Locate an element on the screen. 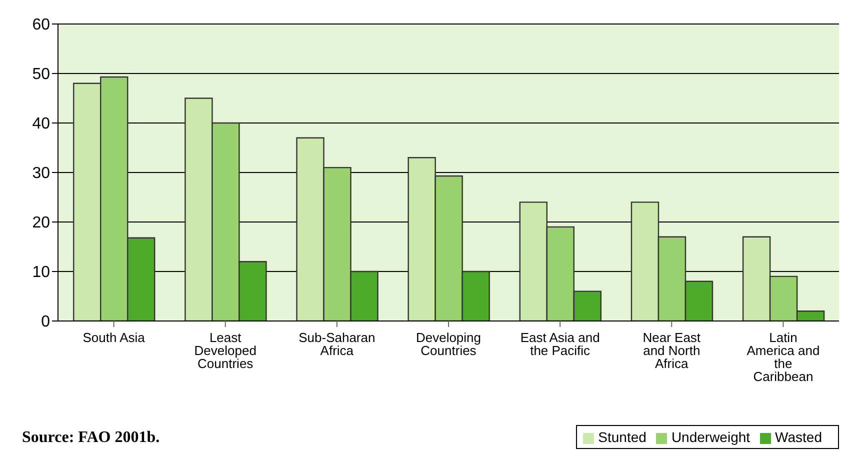 This screenshot has width=843, height=461. source-note: Source: FAO 2001b. is located at coordinates (91, 438).